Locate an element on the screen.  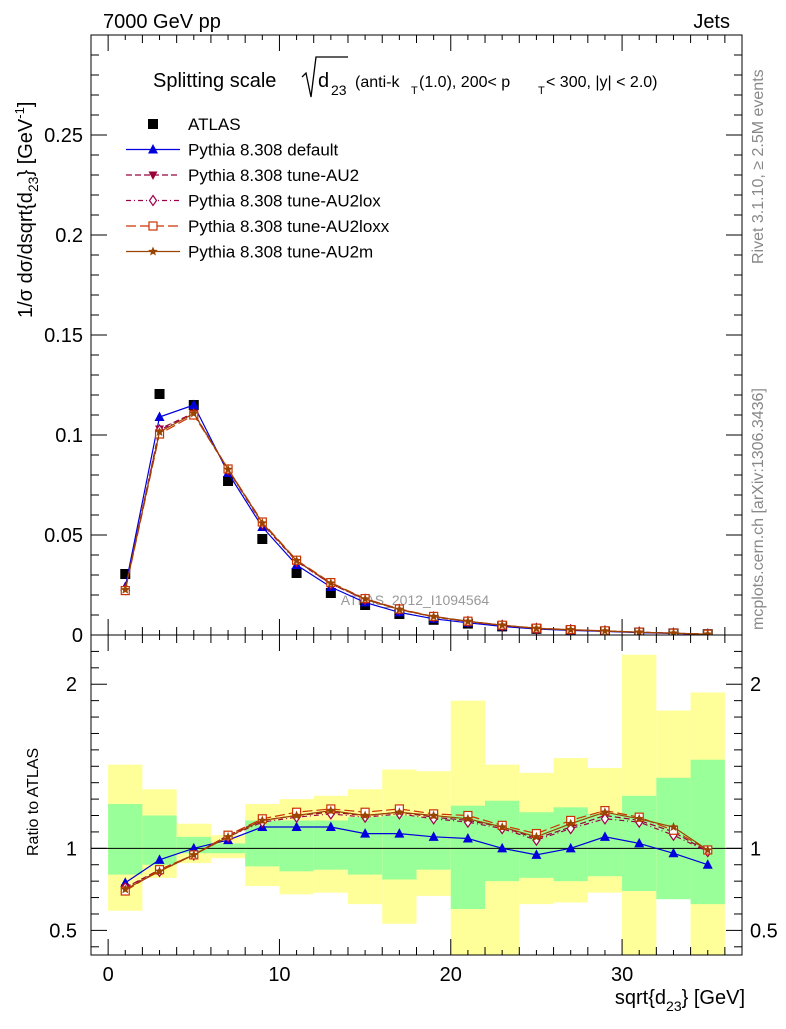
y-tick-label: 0.2 is located at coordinates (69, 236).